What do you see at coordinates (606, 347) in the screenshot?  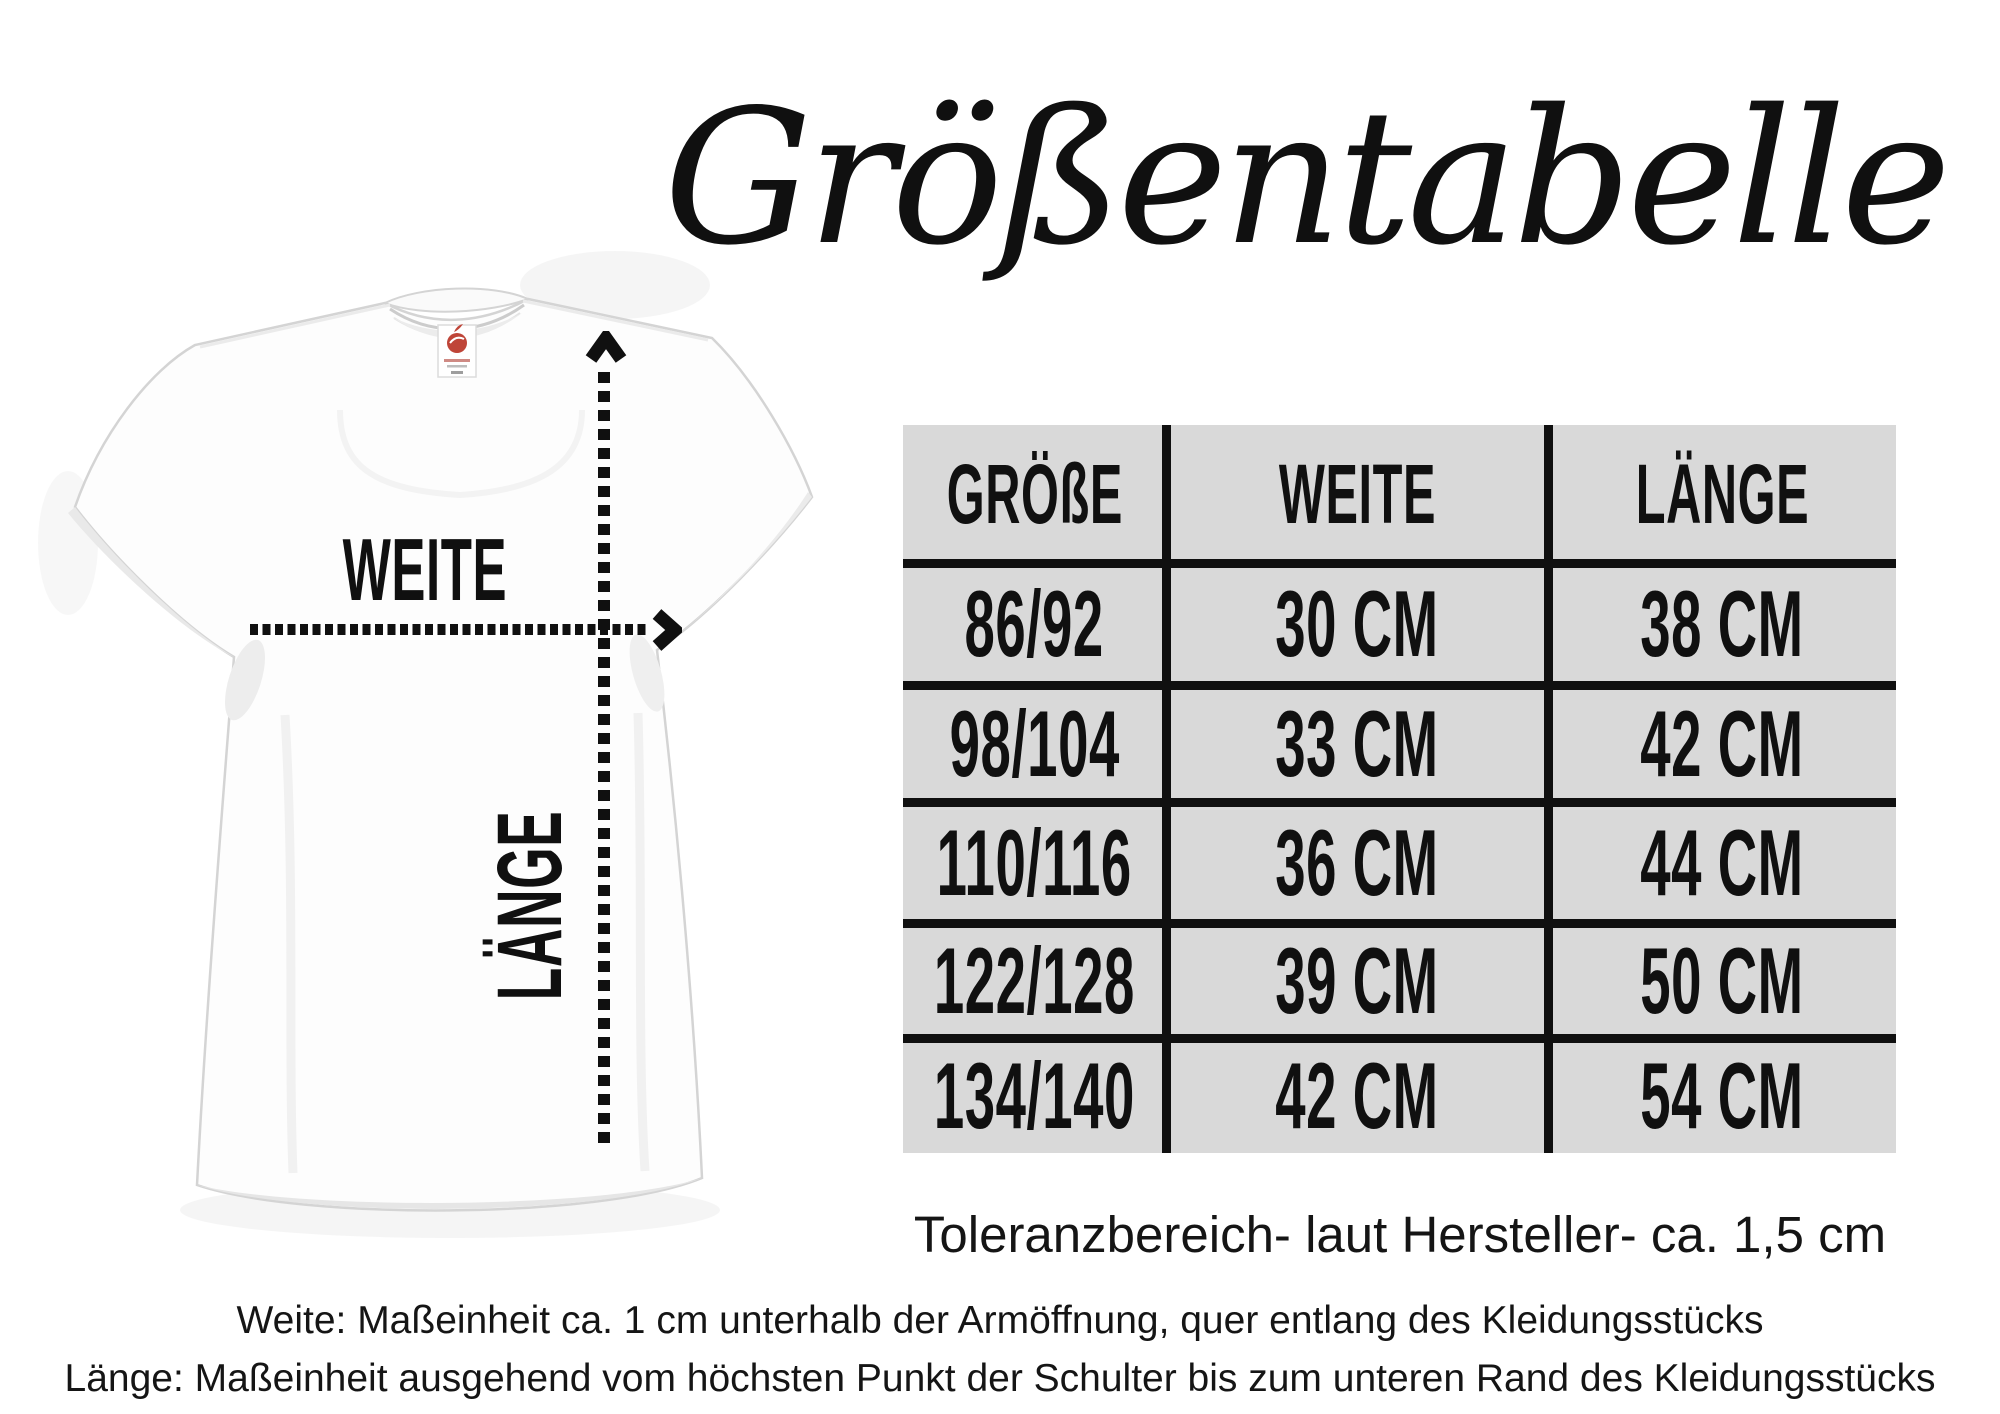 I see `up-arrow-icon` at bounding box center [606, 347].